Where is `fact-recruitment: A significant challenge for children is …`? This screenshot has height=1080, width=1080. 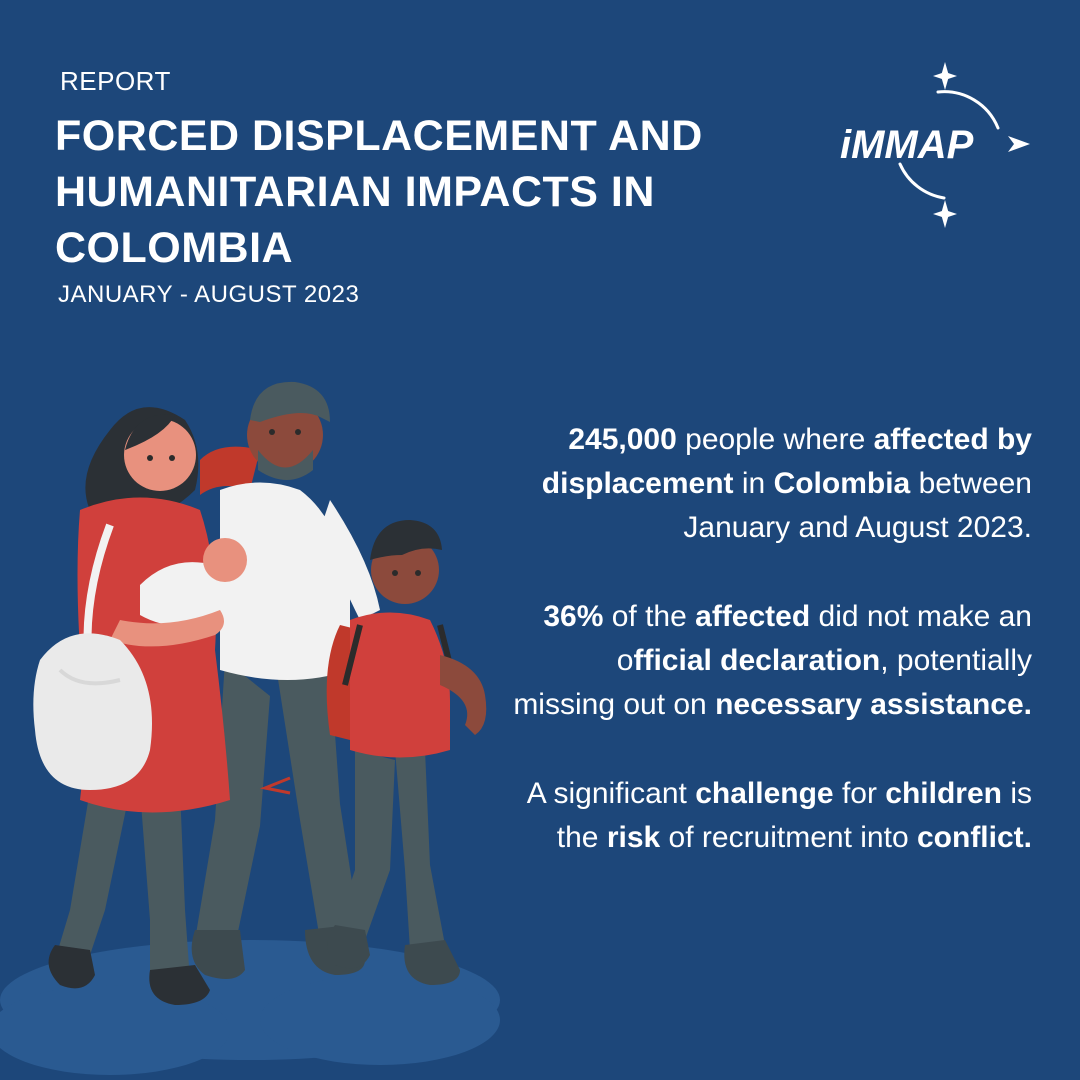 fact-recruitment: A significant challenge for children is … is located at coordinates (772, 816).